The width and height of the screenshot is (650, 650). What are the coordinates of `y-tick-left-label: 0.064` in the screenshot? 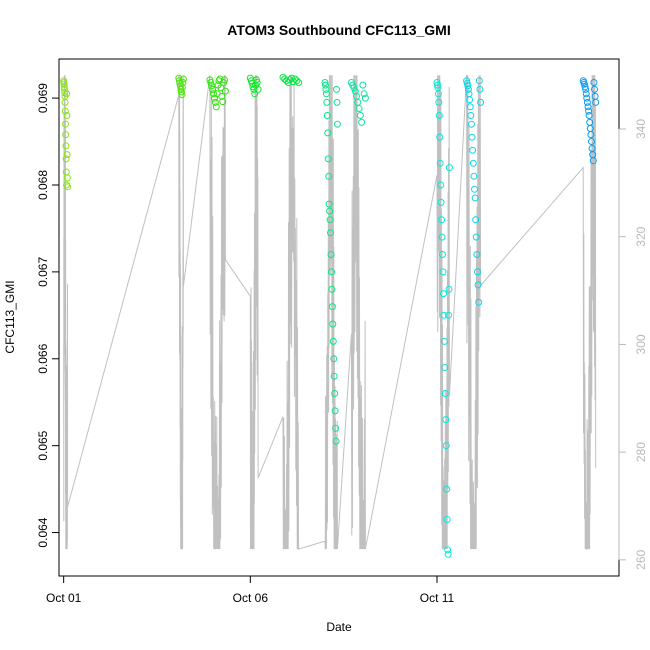 It's located at (43, 532).